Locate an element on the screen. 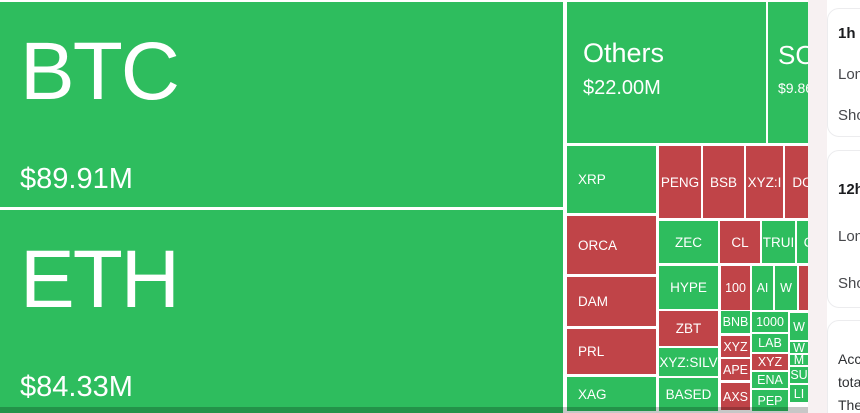 Image resolution: width=860 pixels, height=413 pixels. tile-symbol: BTC is located at coordinates (100, 71).